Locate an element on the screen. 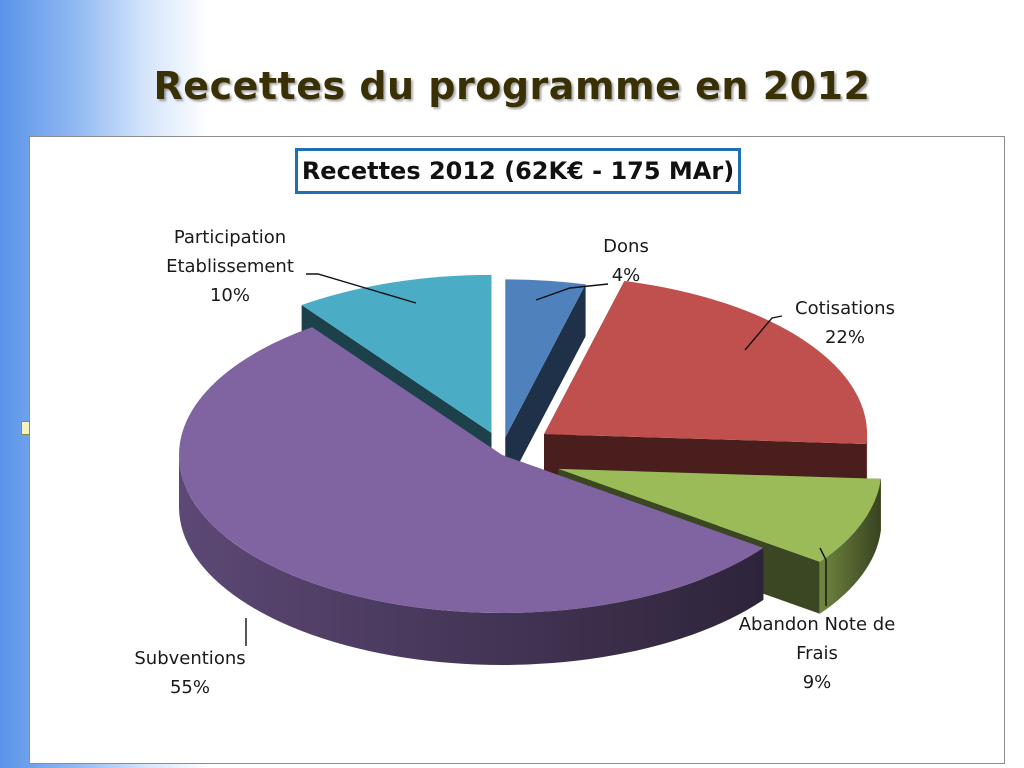 The height and width of the screenshot is (768, 1024). chart-title: Recettes 2012 (62K€ - 175 MAr) is located at coordinates (518, 171).